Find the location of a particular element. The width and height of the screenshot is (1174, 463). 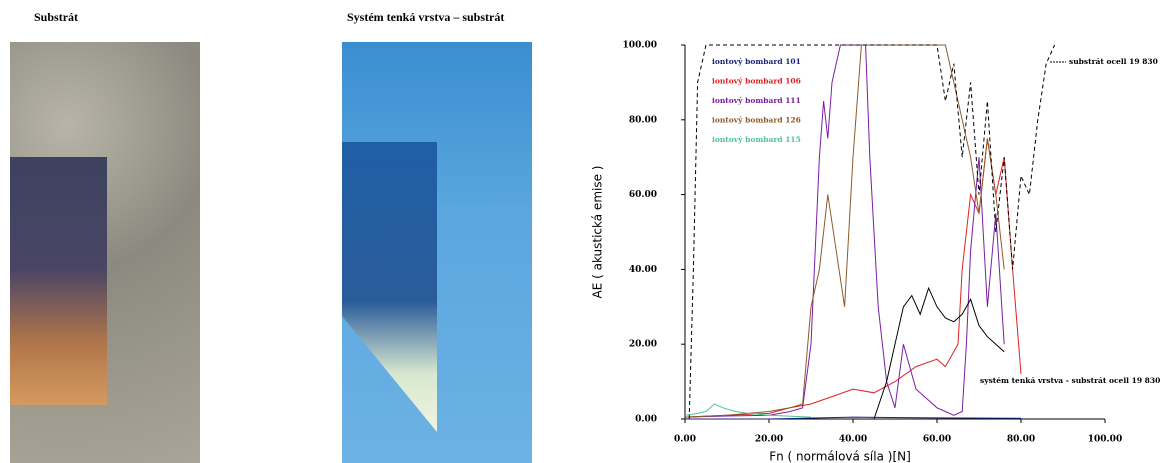

x-tick-label: 80.00 is located at coordinates (1021, 440).